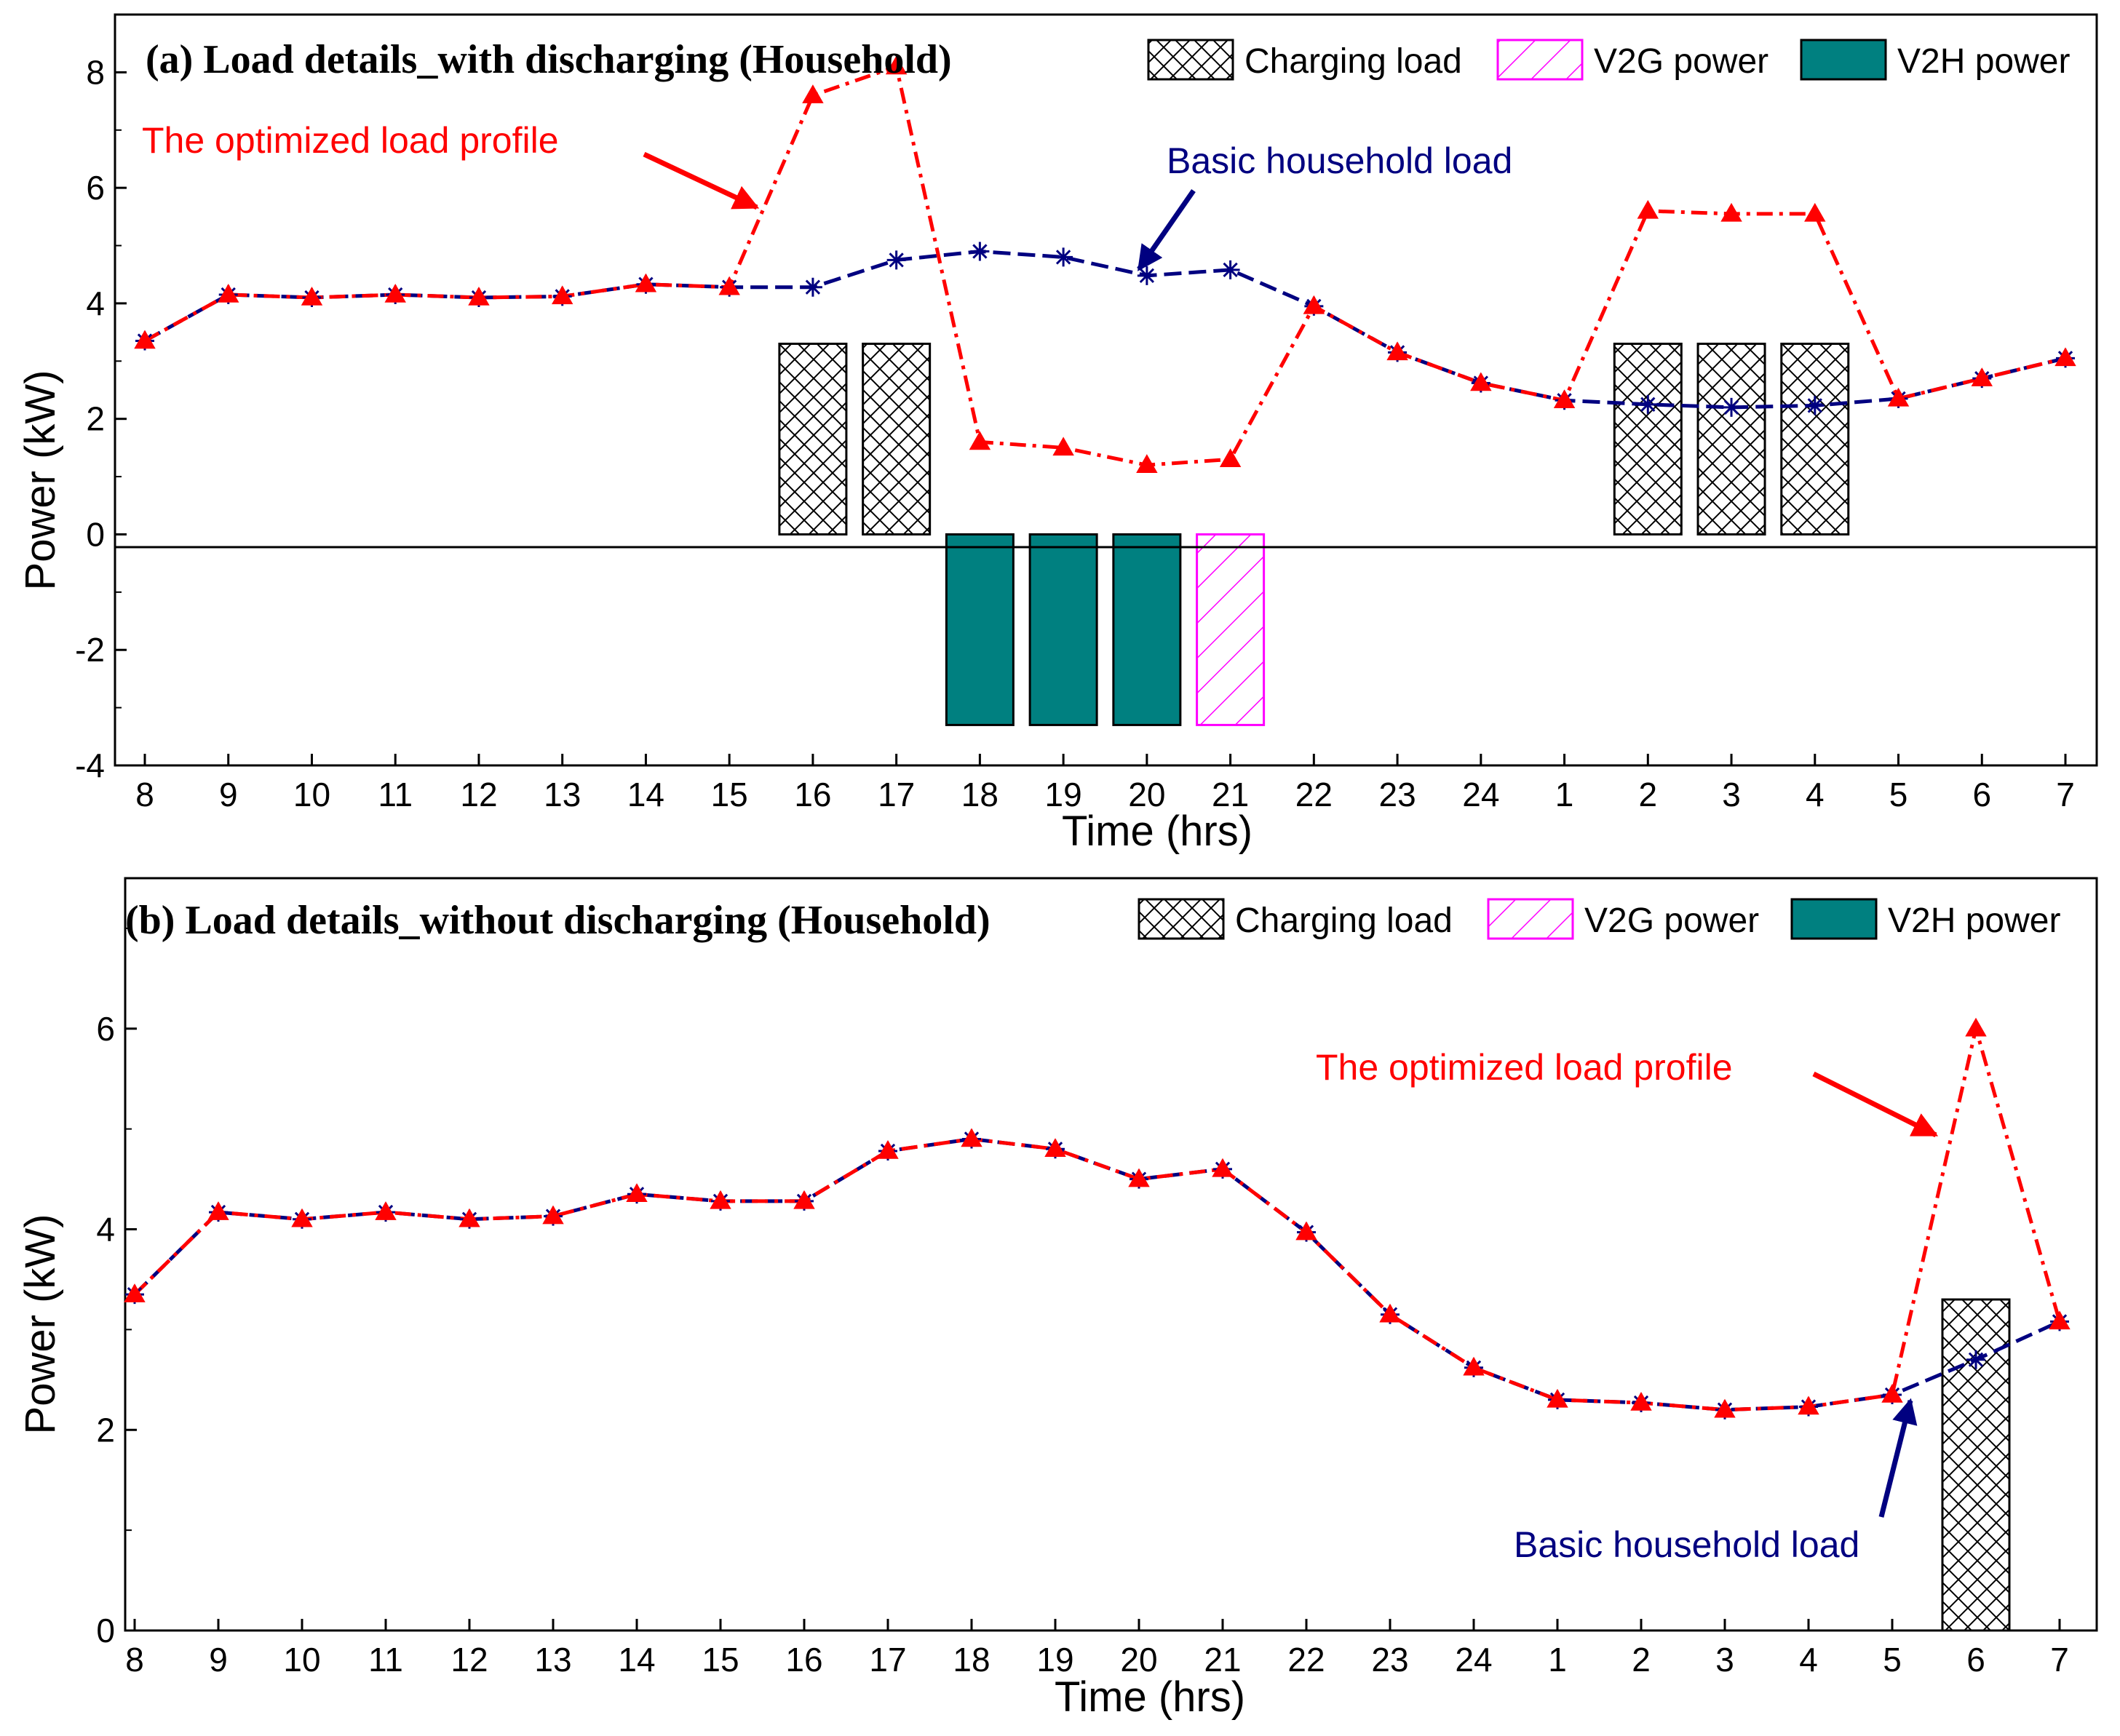 The height and width of the screenshot is (1736, 2120). Describe the element at coordinates (40, 1324) in the screenshot. I see `panel-b-y-label: Power (kW)` at that location.